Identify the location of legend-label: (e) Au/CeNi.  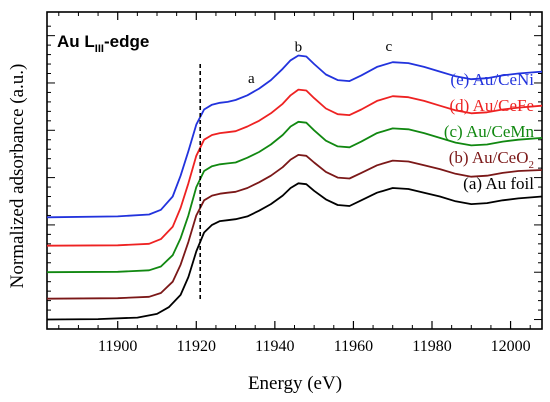
(492, 79).